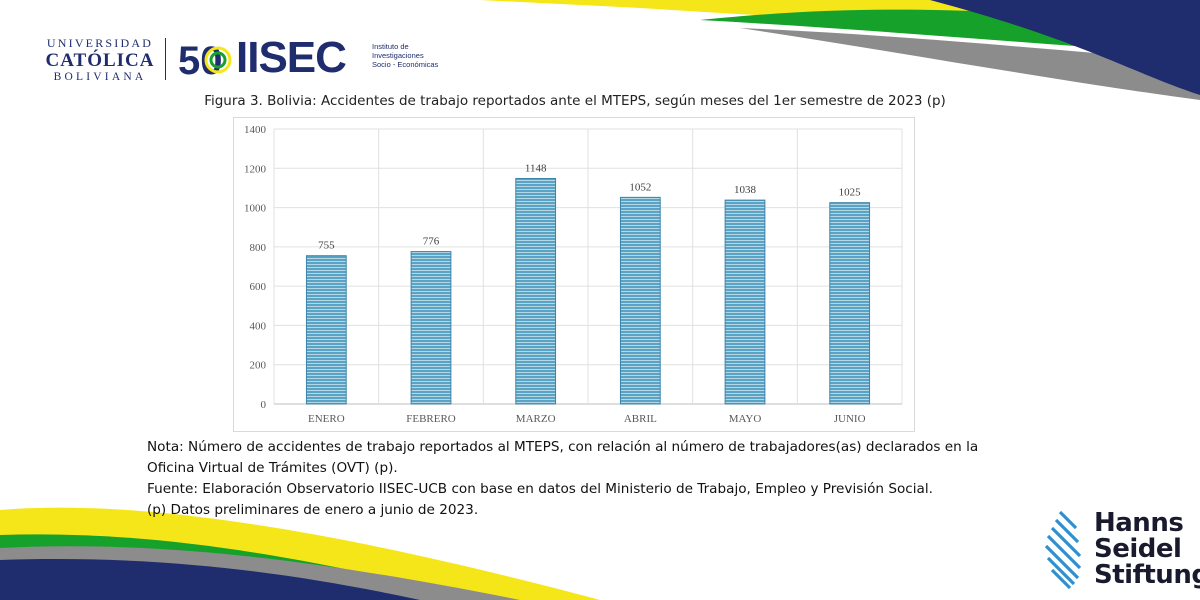  I want to click on y-tick-label: 1200, so click(255, 169).